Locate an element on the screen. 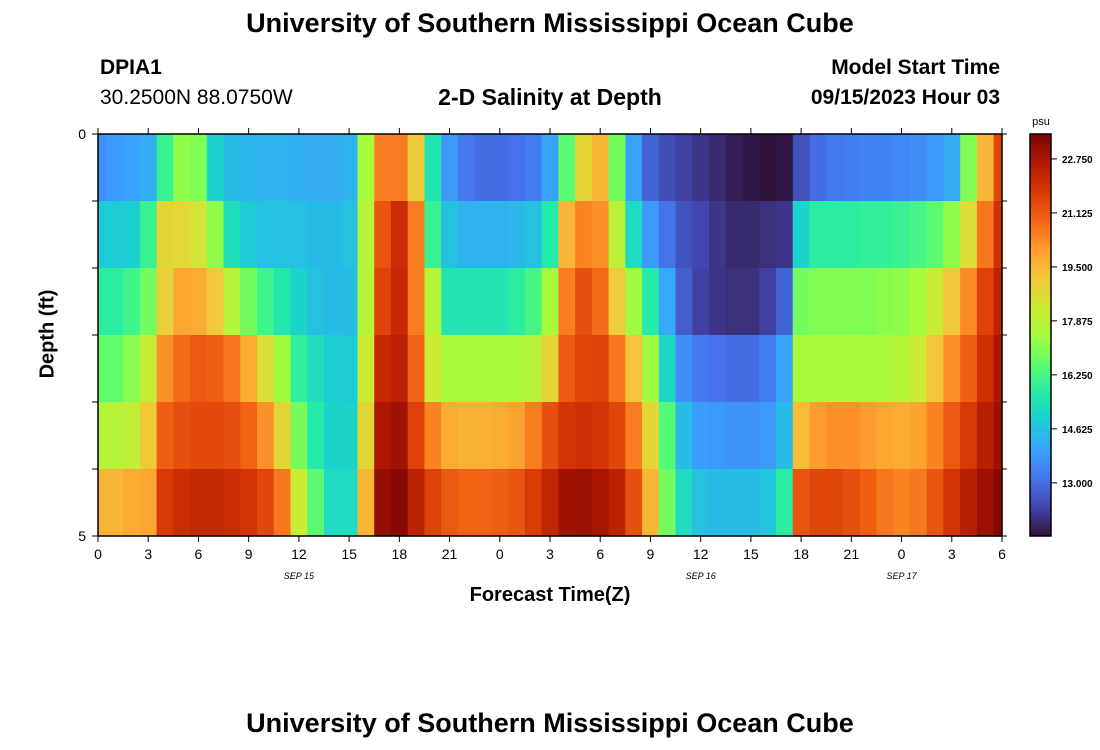 This screenshot has height=750, width=1100. x-tick-label: 3 is located at coordinates (550, 554).